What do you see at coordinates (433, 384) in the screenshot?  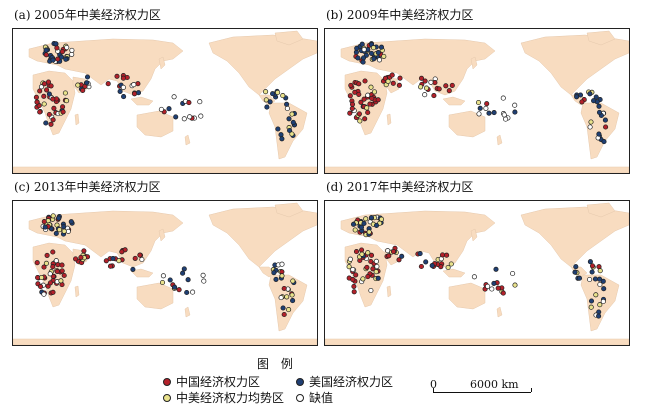 I see `scale-start-label: 0` at bounding box center [433, 384].